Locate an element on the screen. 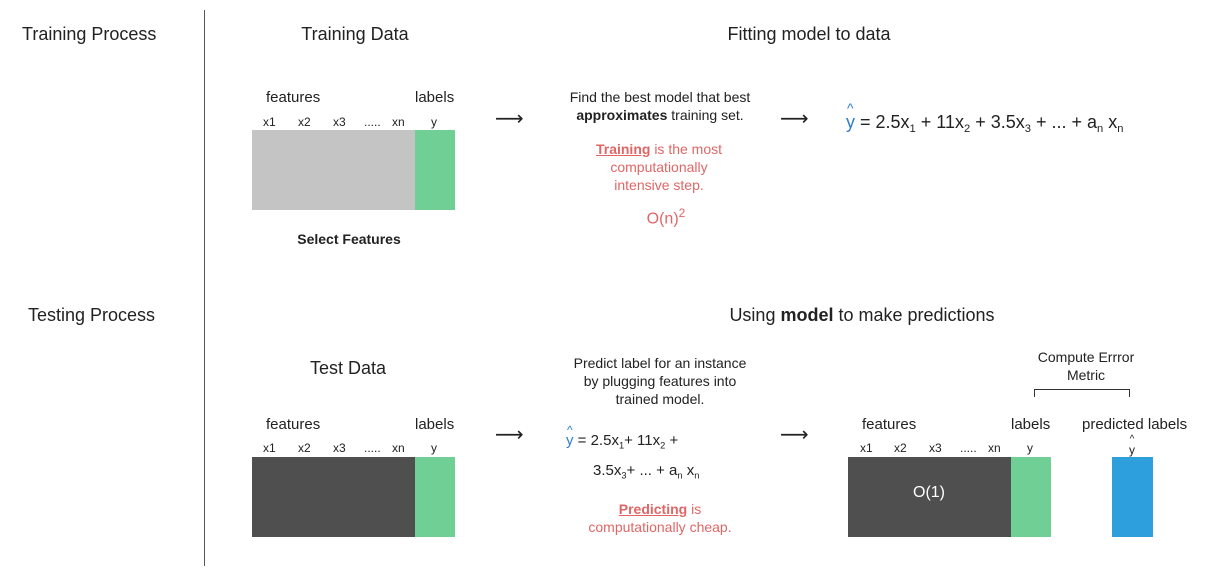 The width and height of the screenshot is (1224, 576). predicted-col-yhat: ^ y is located at coordinates (1132, 445).